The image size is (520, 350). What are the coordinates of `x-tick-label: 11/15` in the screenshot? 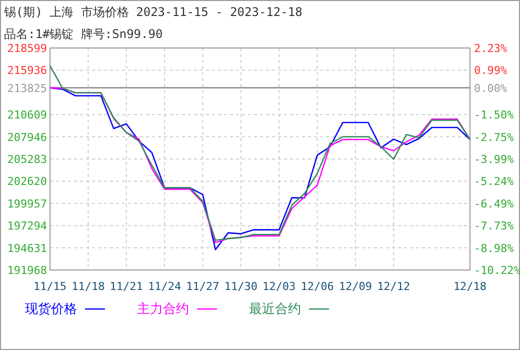 It's located at (50, 286).